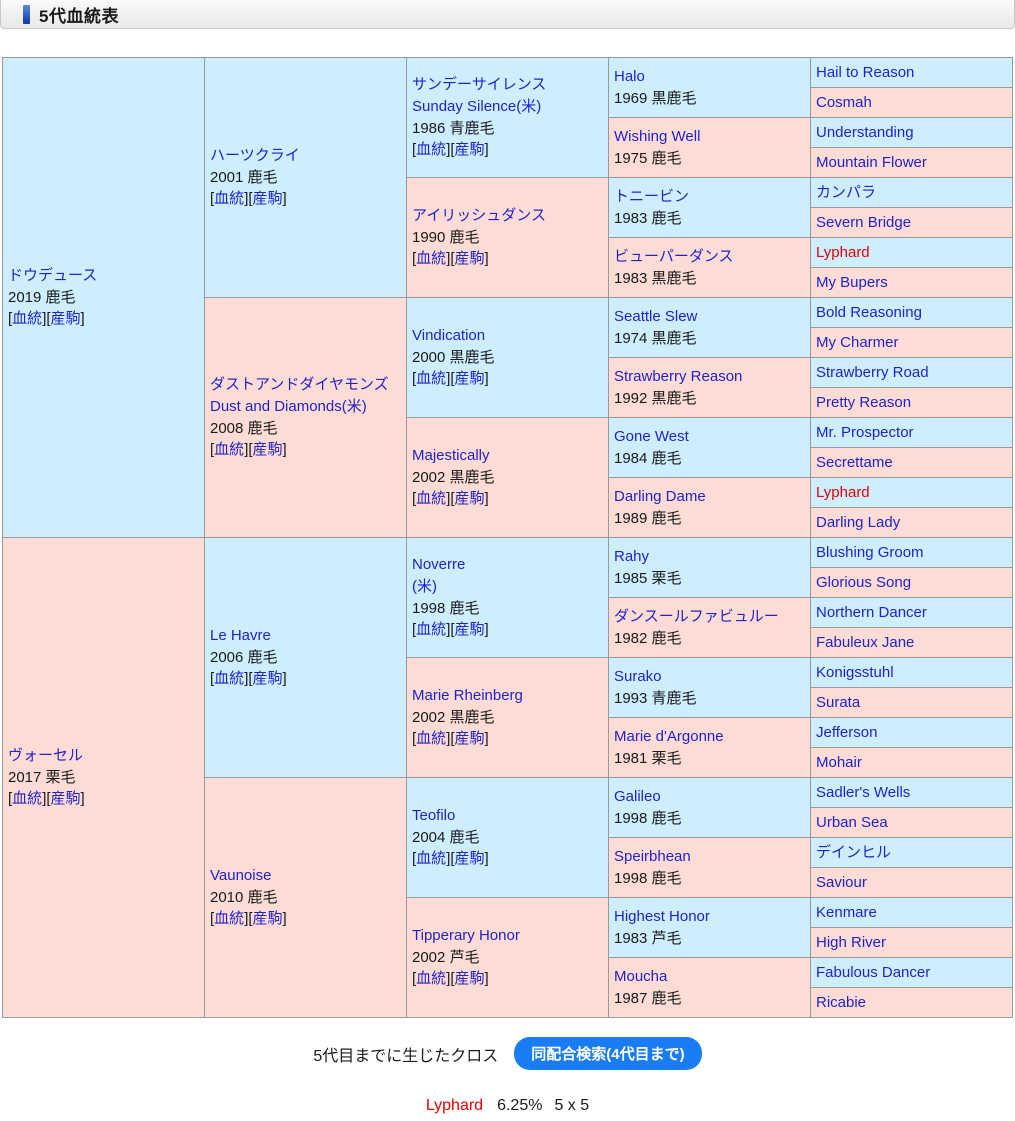 The width and height of the screenshot is (1015, 1121). What do you see at coordinates (288, 406) in the screenshot?
I see `horse-name2-link: Dust and Diamonds(米)` at bounding box center [288, 406].